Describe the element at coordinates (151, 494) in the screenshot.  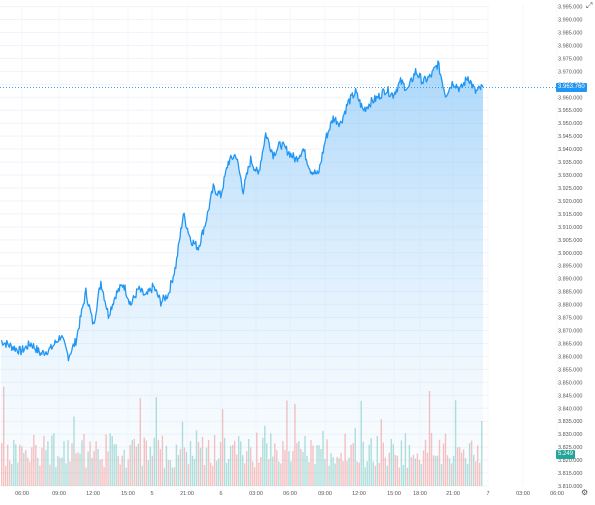
I see `time-tick-label: 5` at that location.